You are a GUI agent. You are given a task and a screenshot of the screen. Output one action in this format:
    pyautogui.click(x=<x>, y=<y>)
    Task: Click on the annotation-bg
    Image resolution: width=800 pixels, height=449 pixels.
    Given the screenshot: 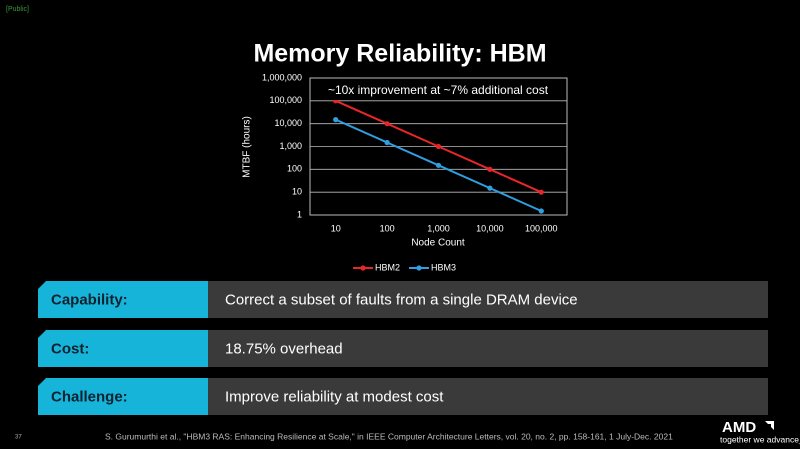 What is the action you would take?
    pyautogui.click(x=438, y=91)
    